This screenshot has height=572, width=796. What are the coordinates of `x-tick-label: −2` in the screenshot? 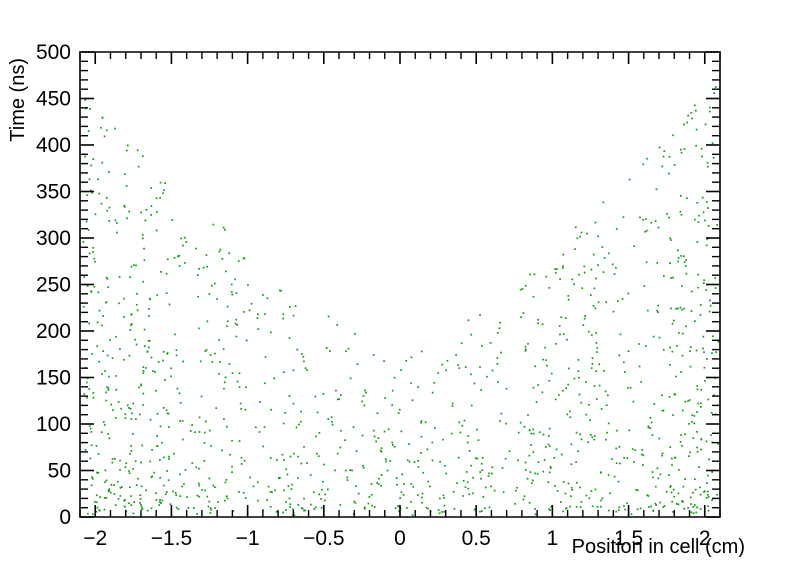 It's located at (95, 538).